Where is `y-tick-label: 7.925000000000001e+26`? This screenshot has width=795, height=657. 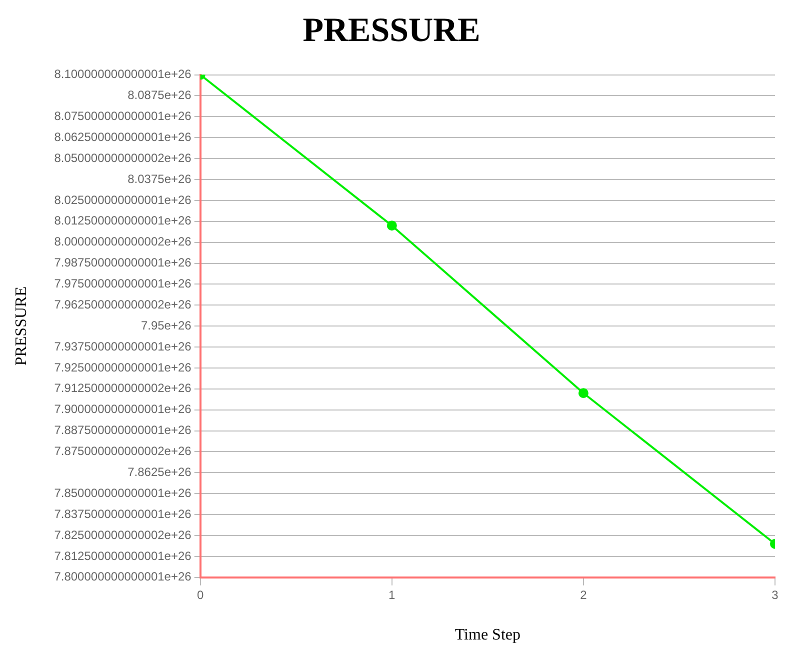
y-tick-label: 7.925000000000001e+26 is located at coordinates (123, 367).